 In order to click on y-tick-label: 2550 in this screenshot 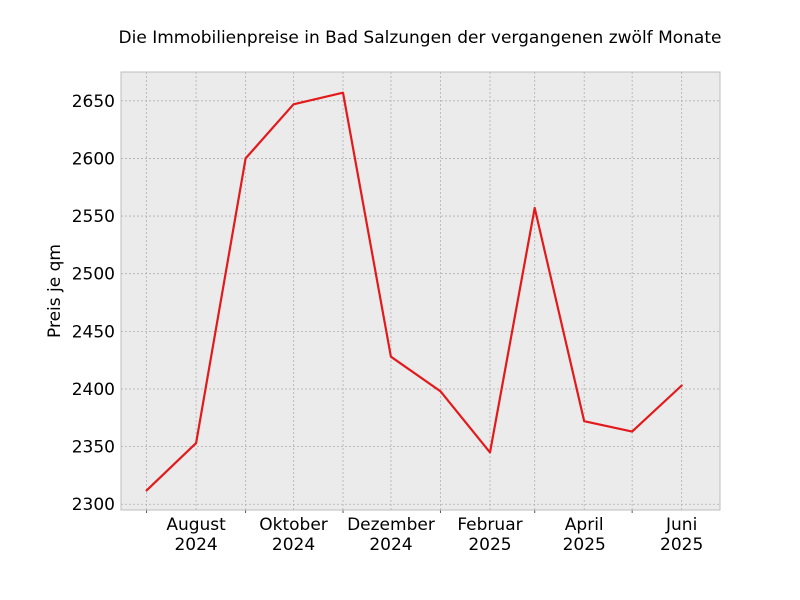, I will do `click(93, 217)`.